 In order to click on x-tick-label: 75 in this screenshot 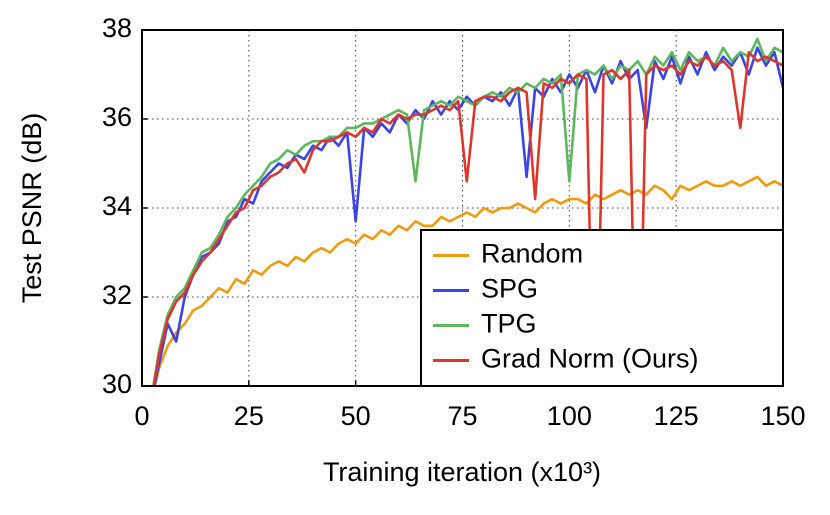, I will do `click(462, 416)`.